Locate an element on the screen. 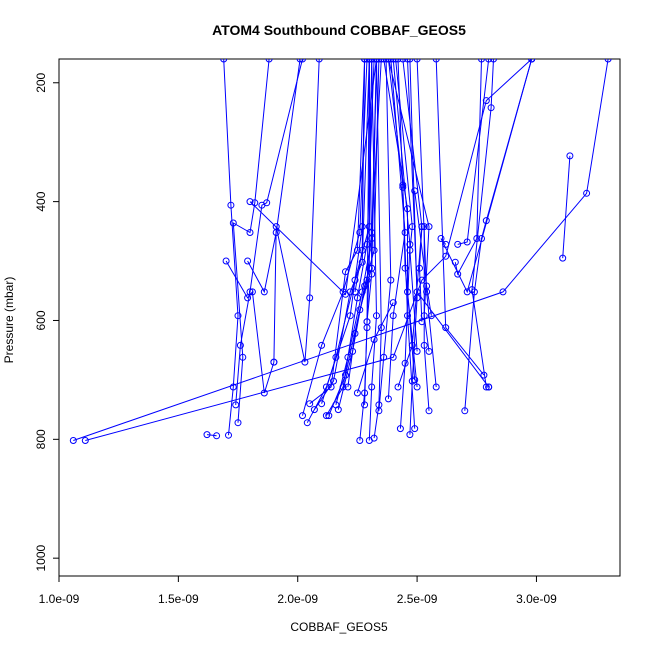 This screenshot has height=650, width=650. y-tick-label: 1000 is located at coordinates (41, 558).